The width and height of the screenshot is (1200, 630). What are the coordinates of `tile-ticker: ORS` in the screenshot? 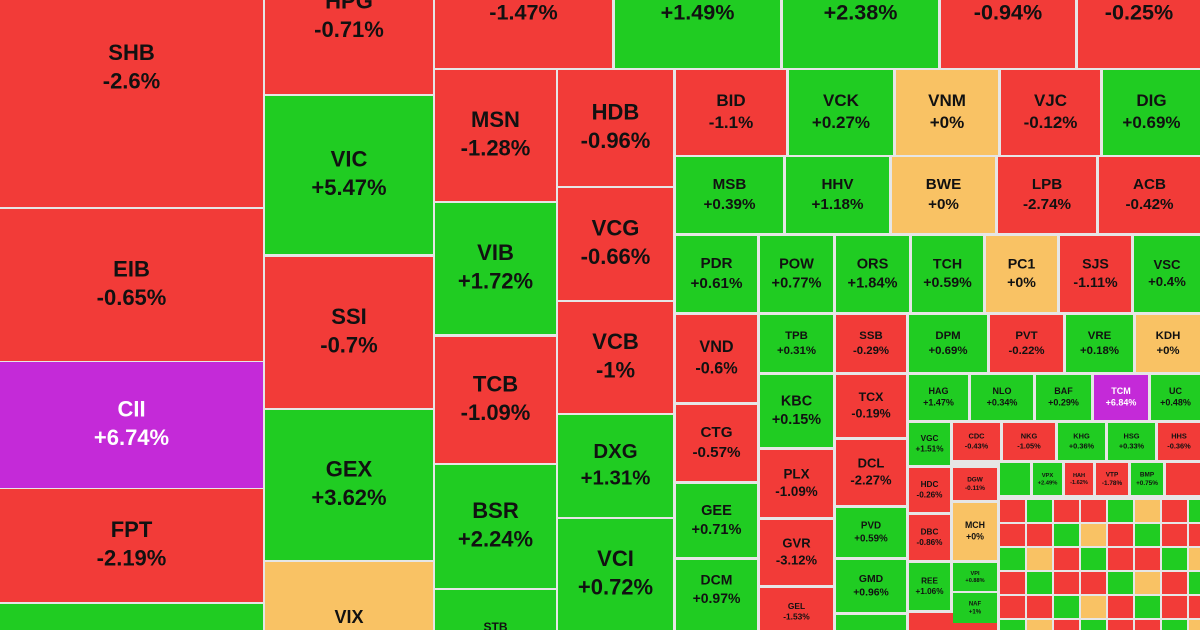 It's located at (873, 264).